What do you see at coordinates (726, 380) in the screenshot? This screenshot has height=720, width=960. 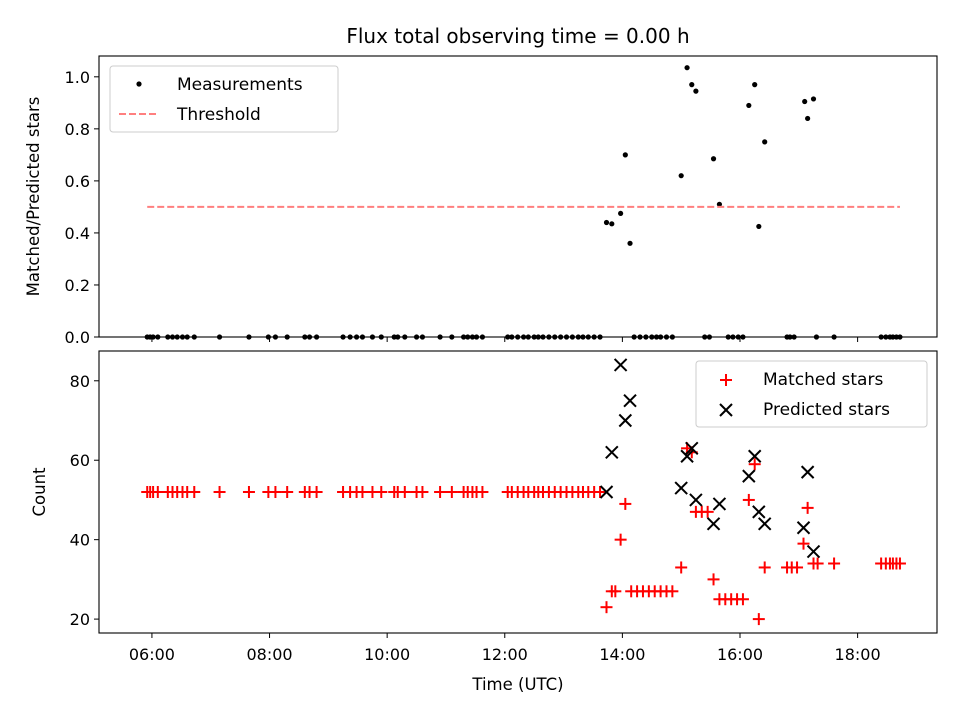 I see `legend-matched-marker` at bounding box center [726, 380].